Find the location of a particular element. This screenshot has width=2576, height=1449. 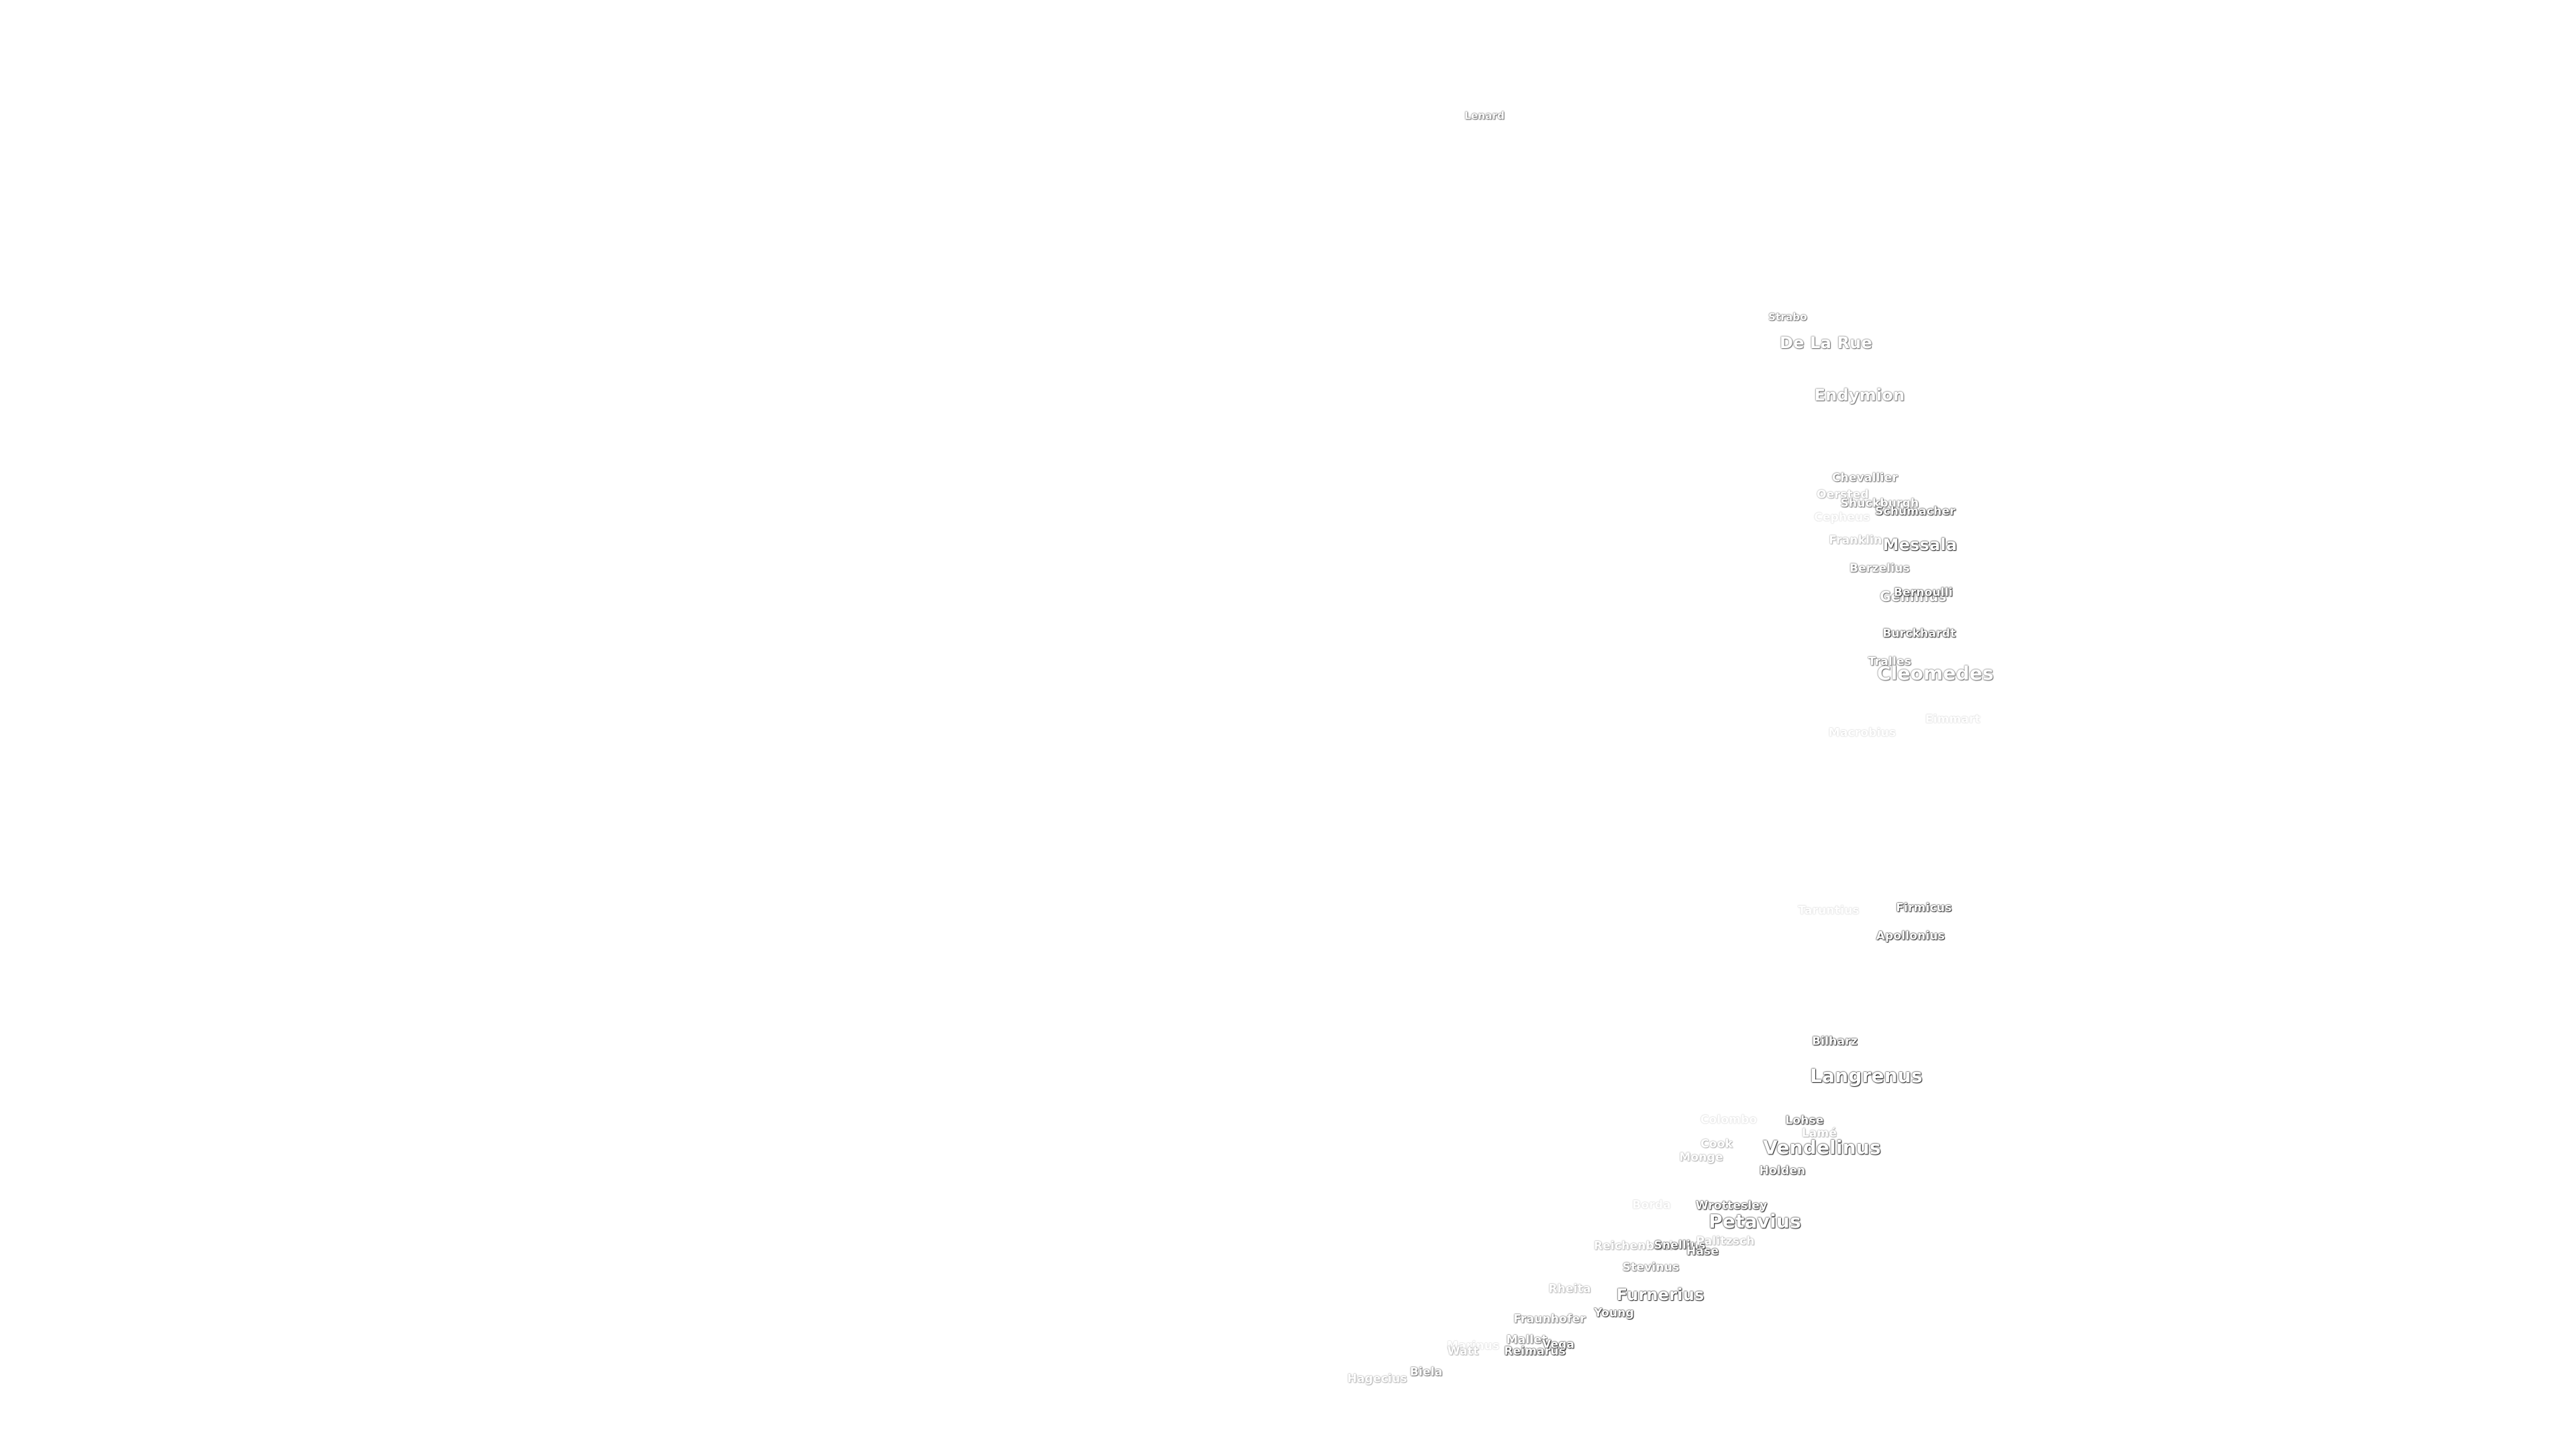

crater-label-chevallier: Chevallier is located at coordinates (1864, 478).